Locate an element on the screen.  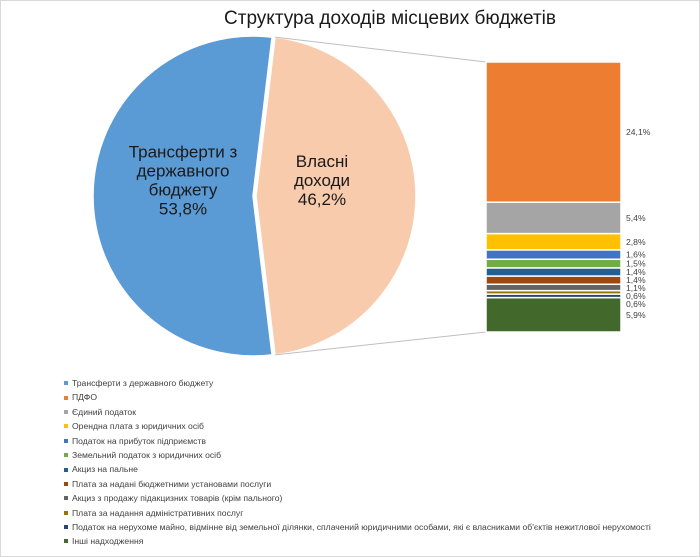
bar-segment-label-2: 5,4% is located at coordinates (636, 218).